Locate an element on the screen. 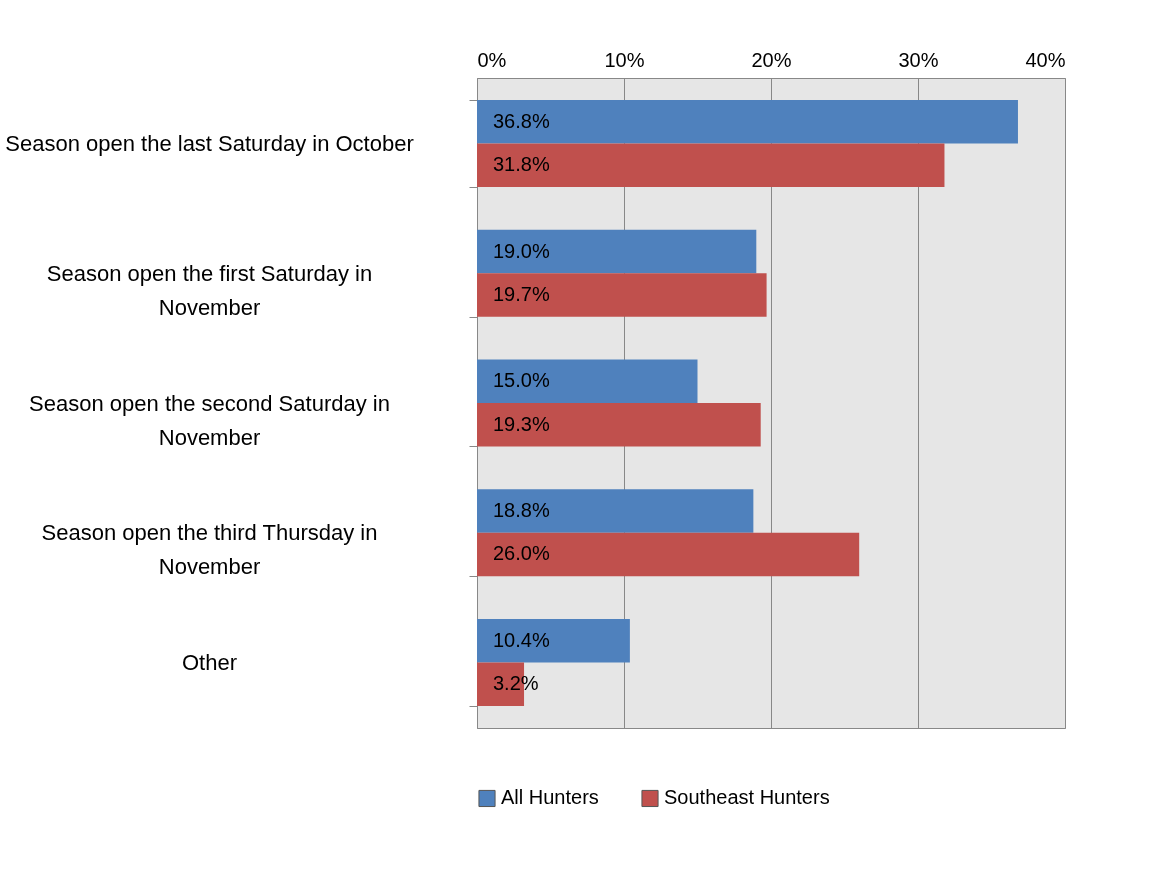 The height and width of the screenshot is (869, 1154). x-tick-label: 30% is located at coordinates (918, 59).